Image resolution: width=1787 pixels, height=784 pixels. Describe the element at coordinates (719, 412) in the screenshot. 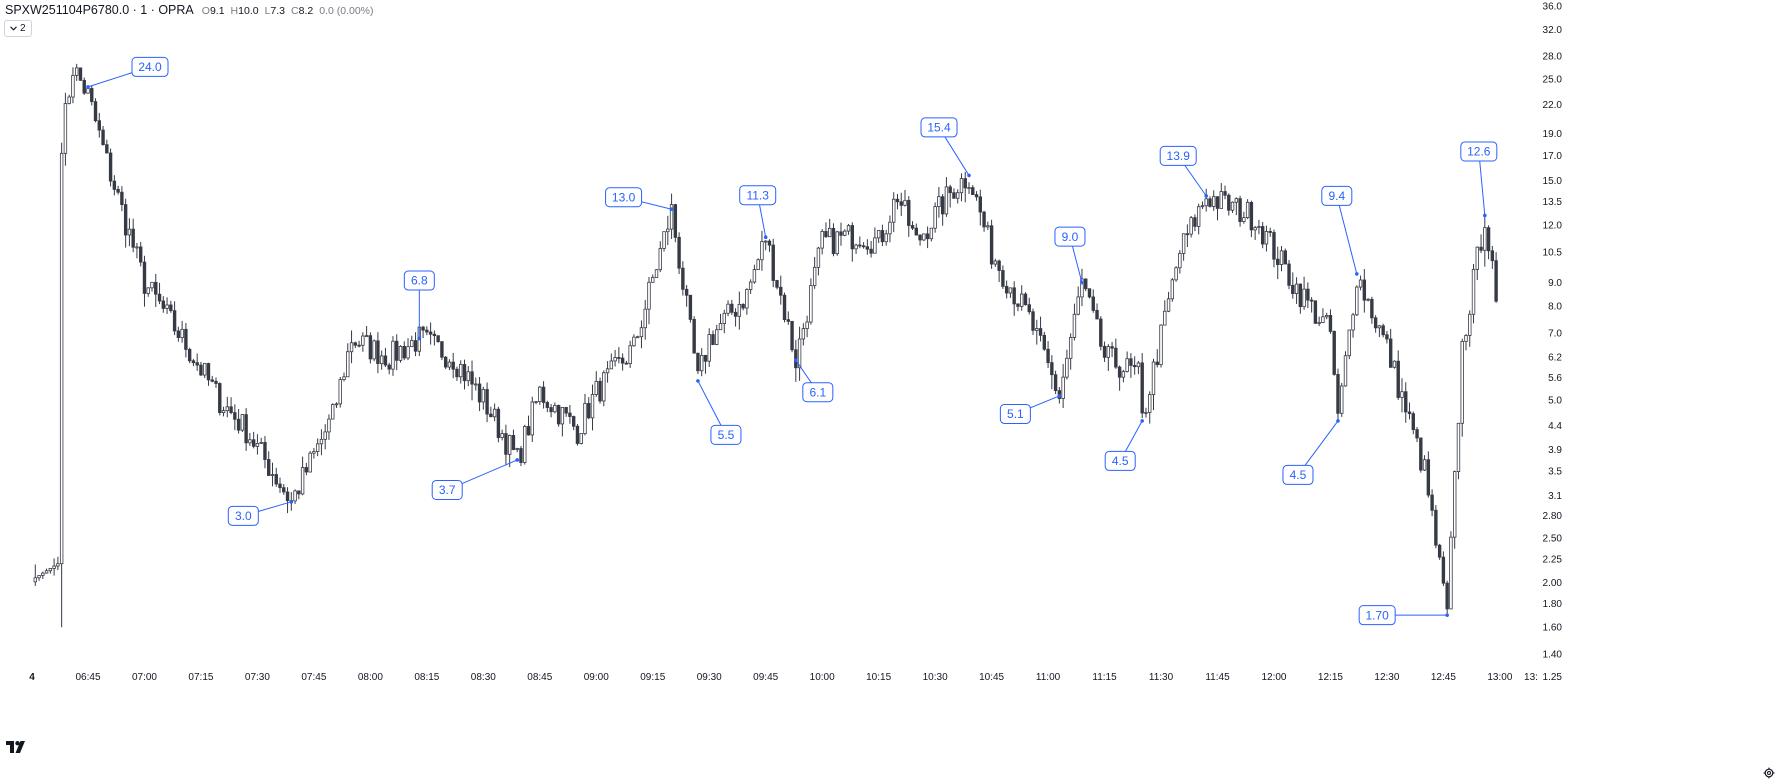

I see `price-annotation: 5.5` at that location.